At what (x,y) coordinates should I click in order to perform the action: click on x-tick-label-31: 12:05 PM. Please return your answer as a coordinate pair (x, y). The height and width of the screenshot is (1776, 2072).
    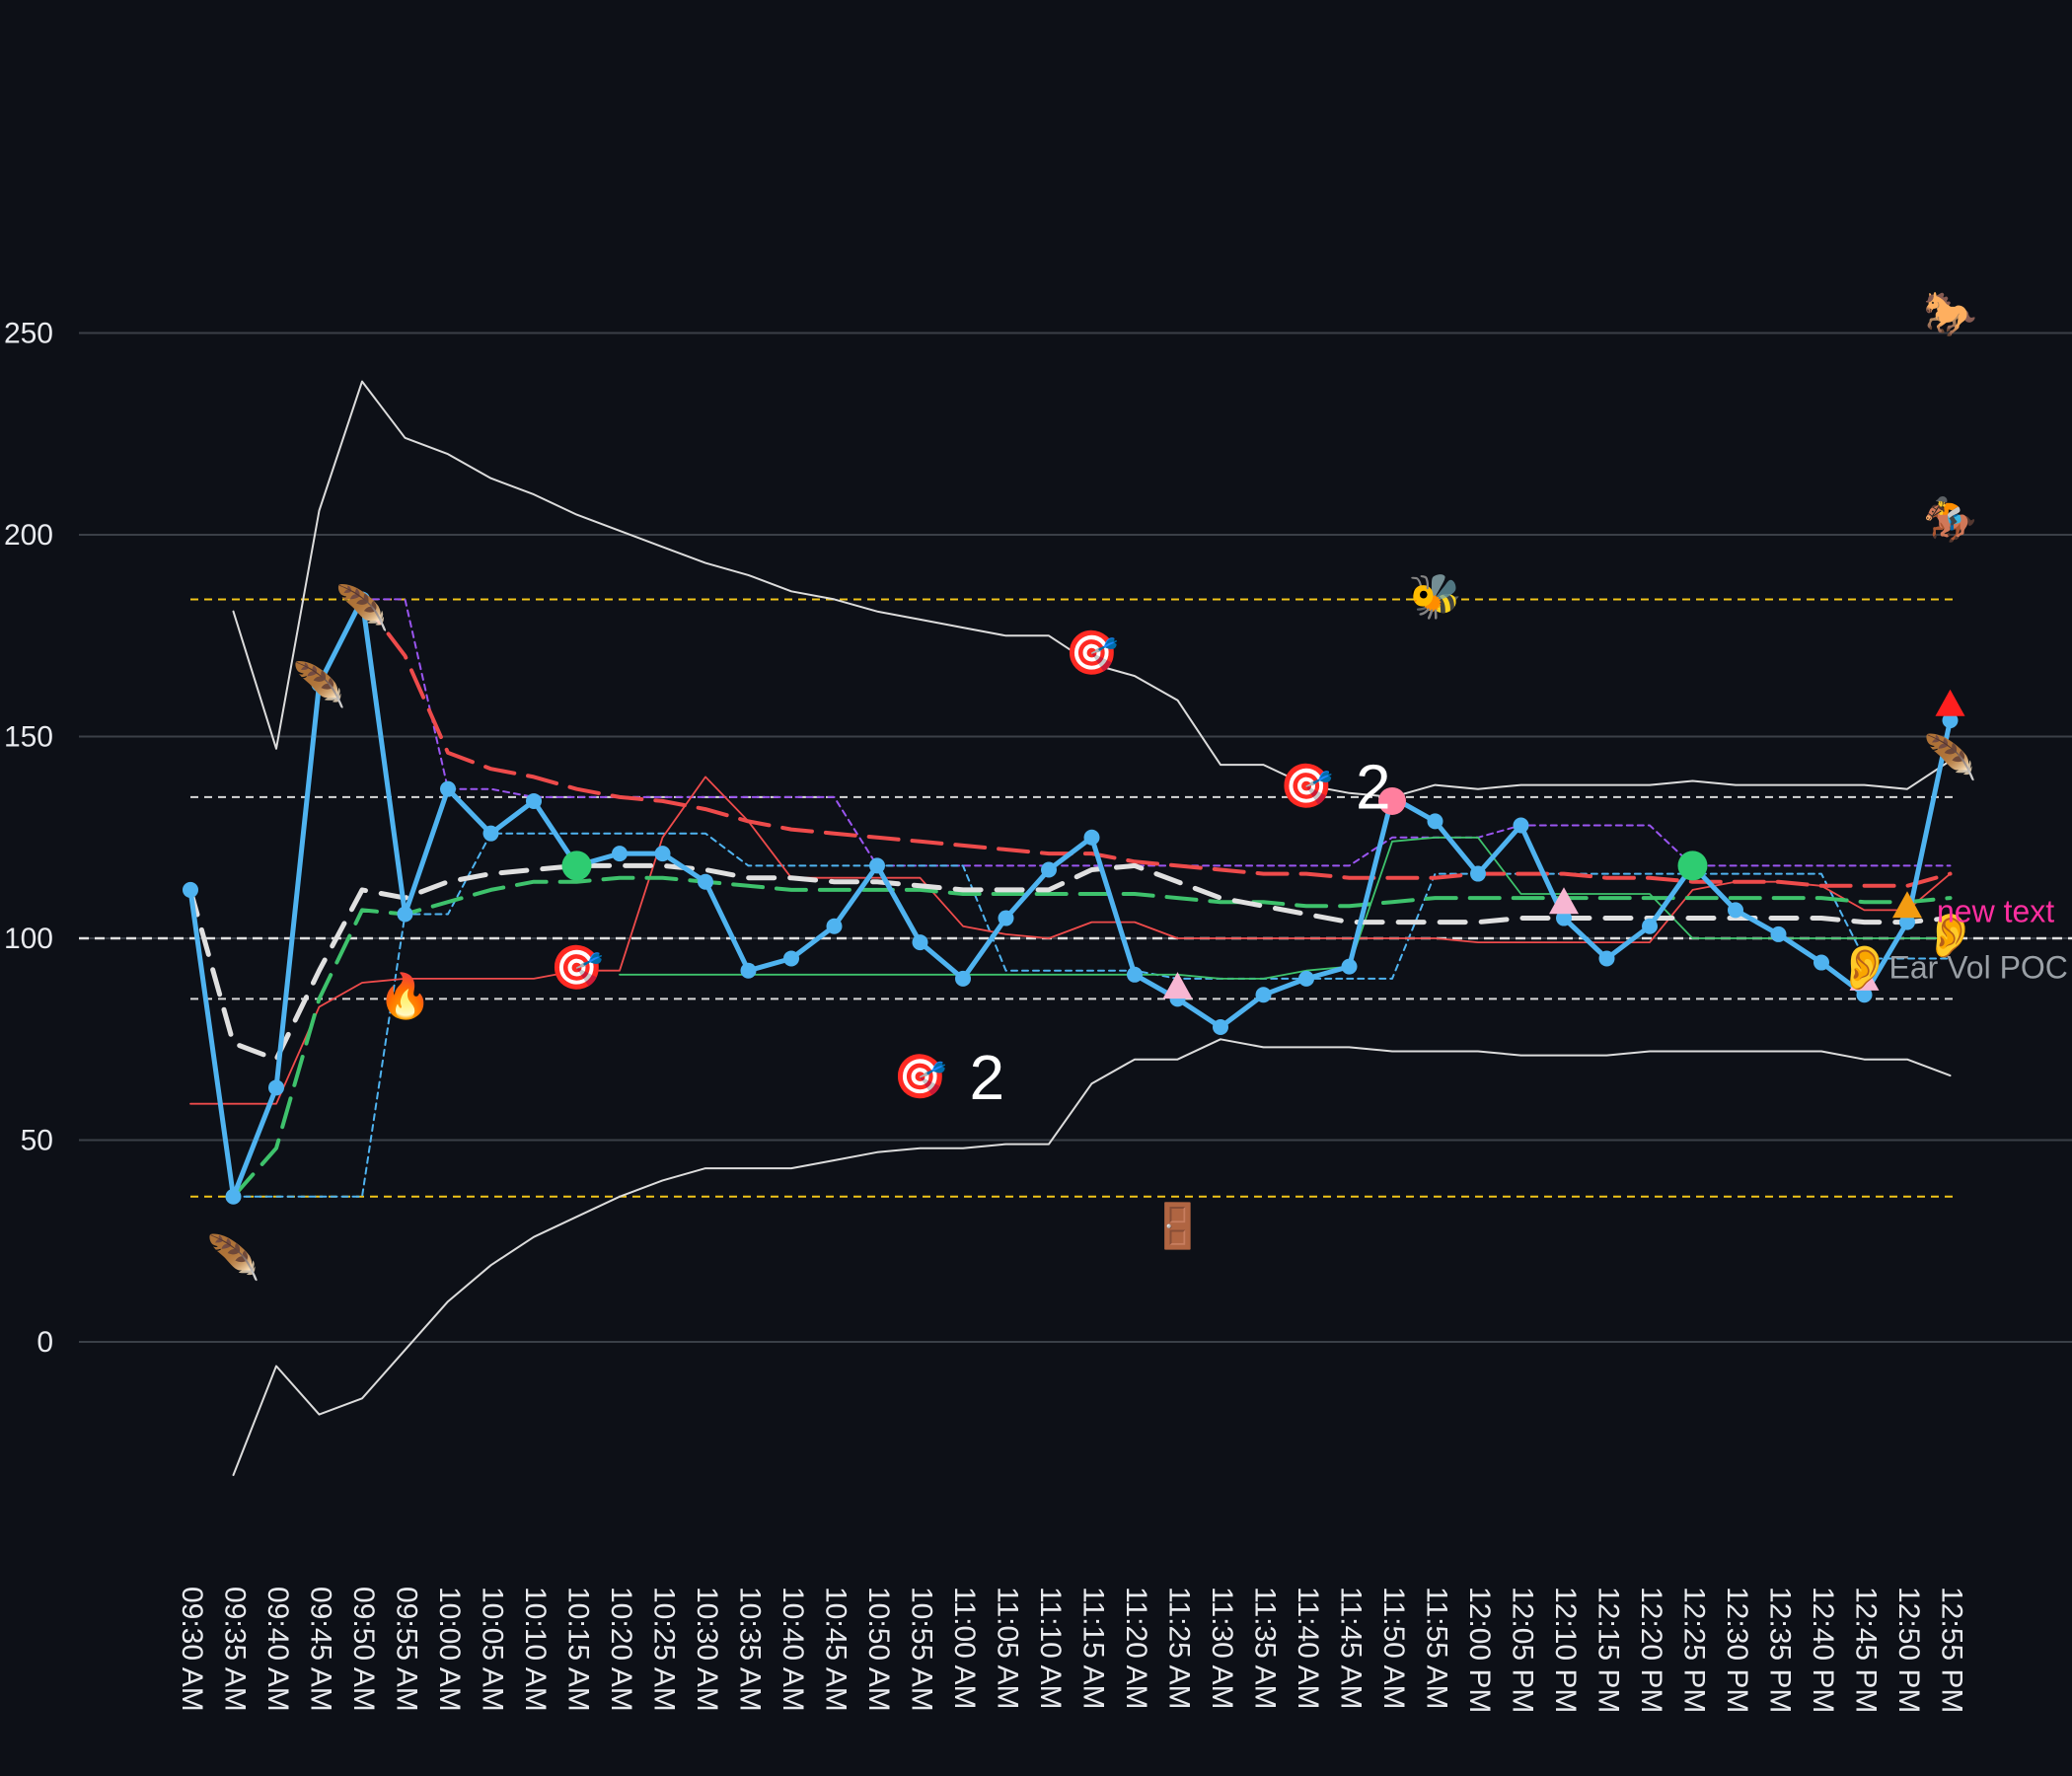
    Looking at the image, I should click on (1523, 1650).